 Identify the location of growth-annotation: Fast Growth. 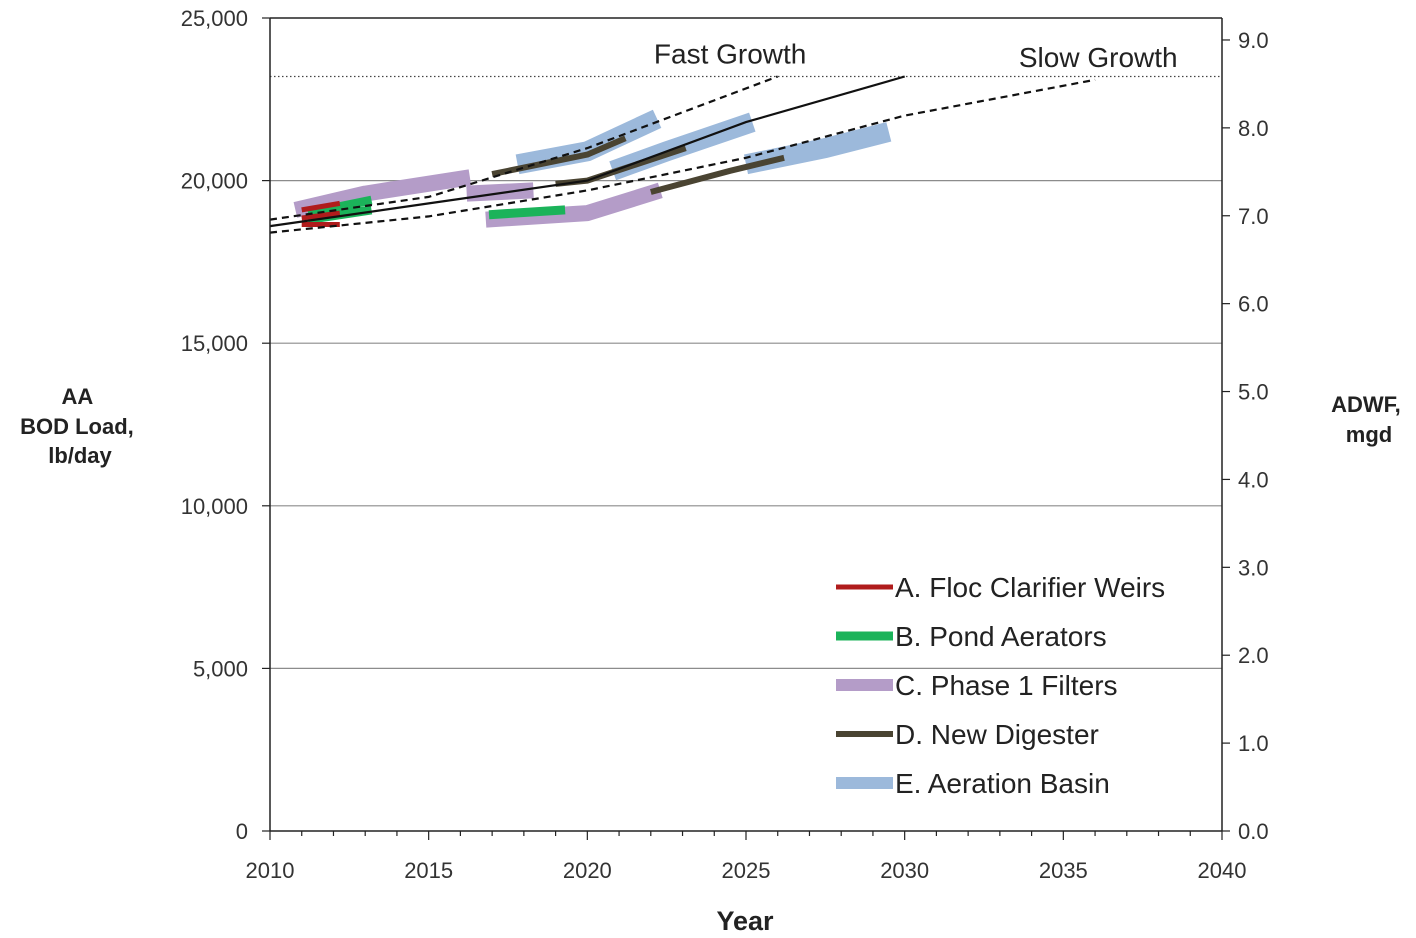
(730, 54).